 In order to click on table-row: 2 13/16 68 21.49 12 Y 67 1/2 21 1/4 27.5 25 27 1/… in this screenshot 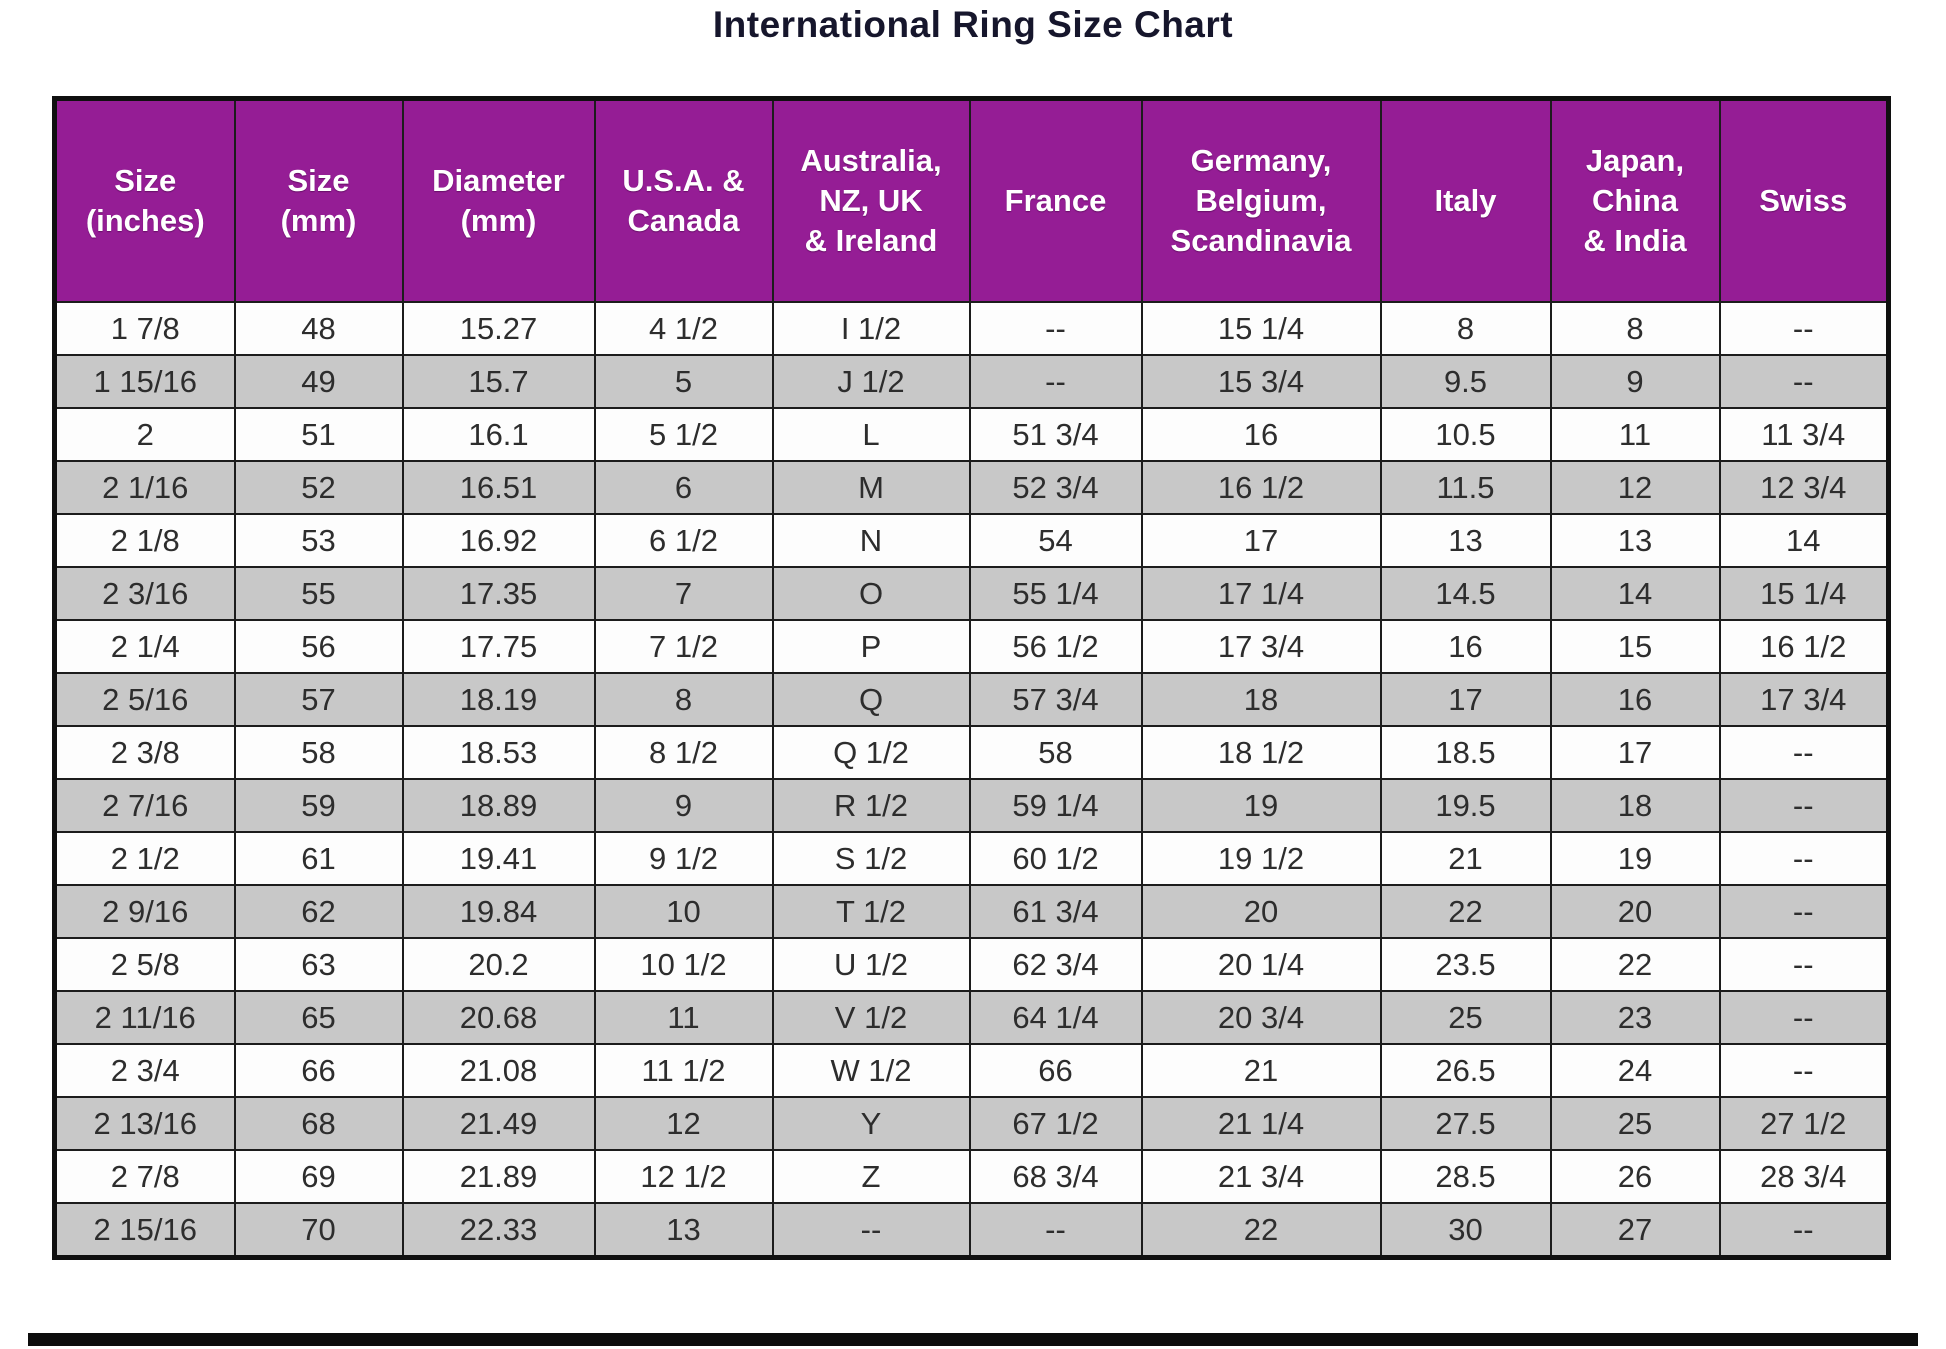, I will do `click(971, 1123)`.